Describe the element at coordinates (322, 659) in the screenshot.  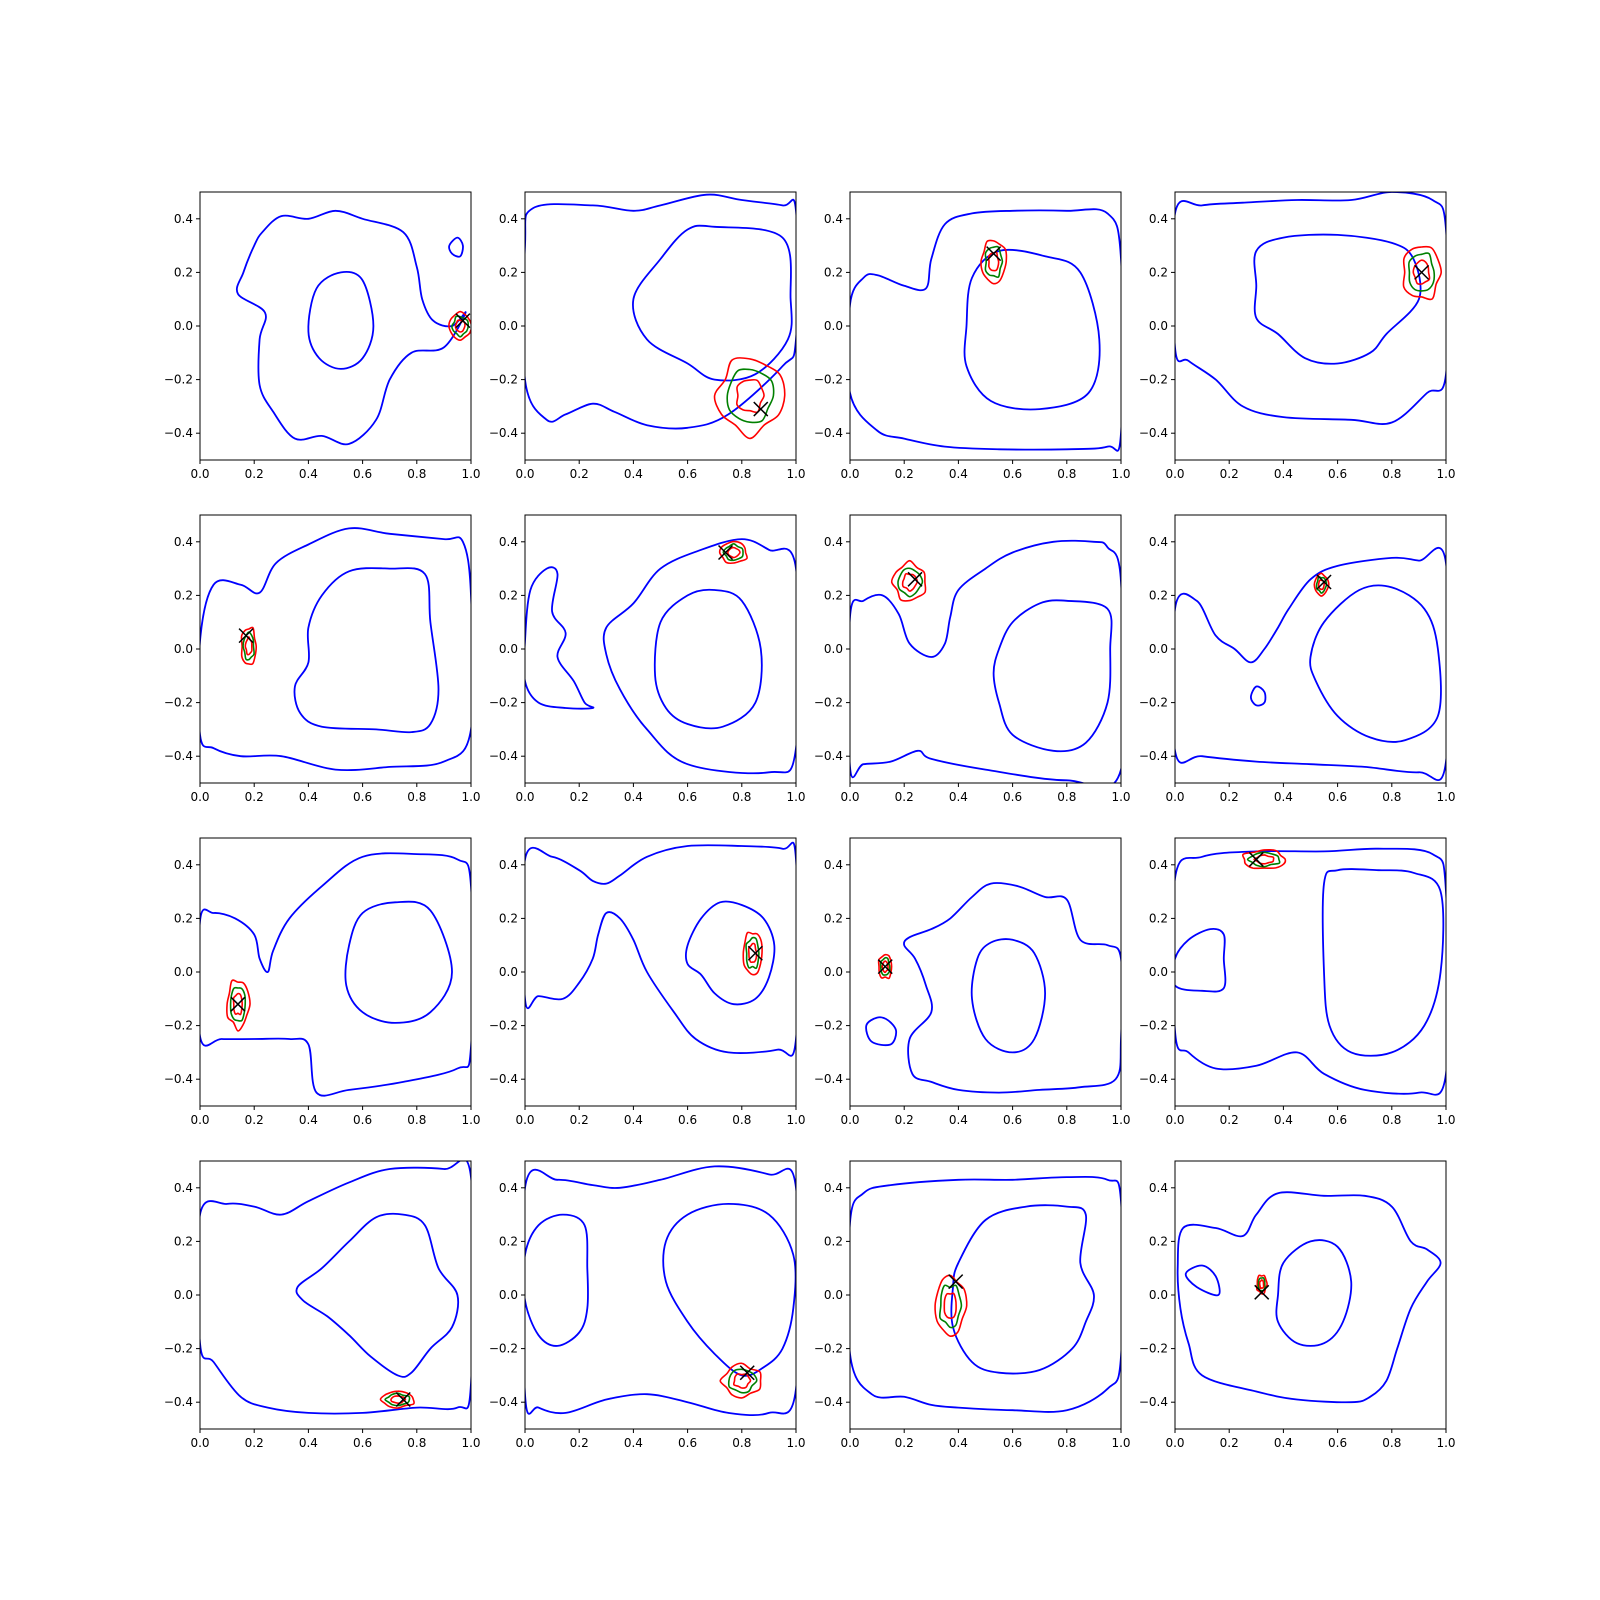
I see `subplot-5: 0.0 0.2 0.4 0.6 0.8 1.0 −0.4 −0.2 0.0 0.2 0.4` at that location.